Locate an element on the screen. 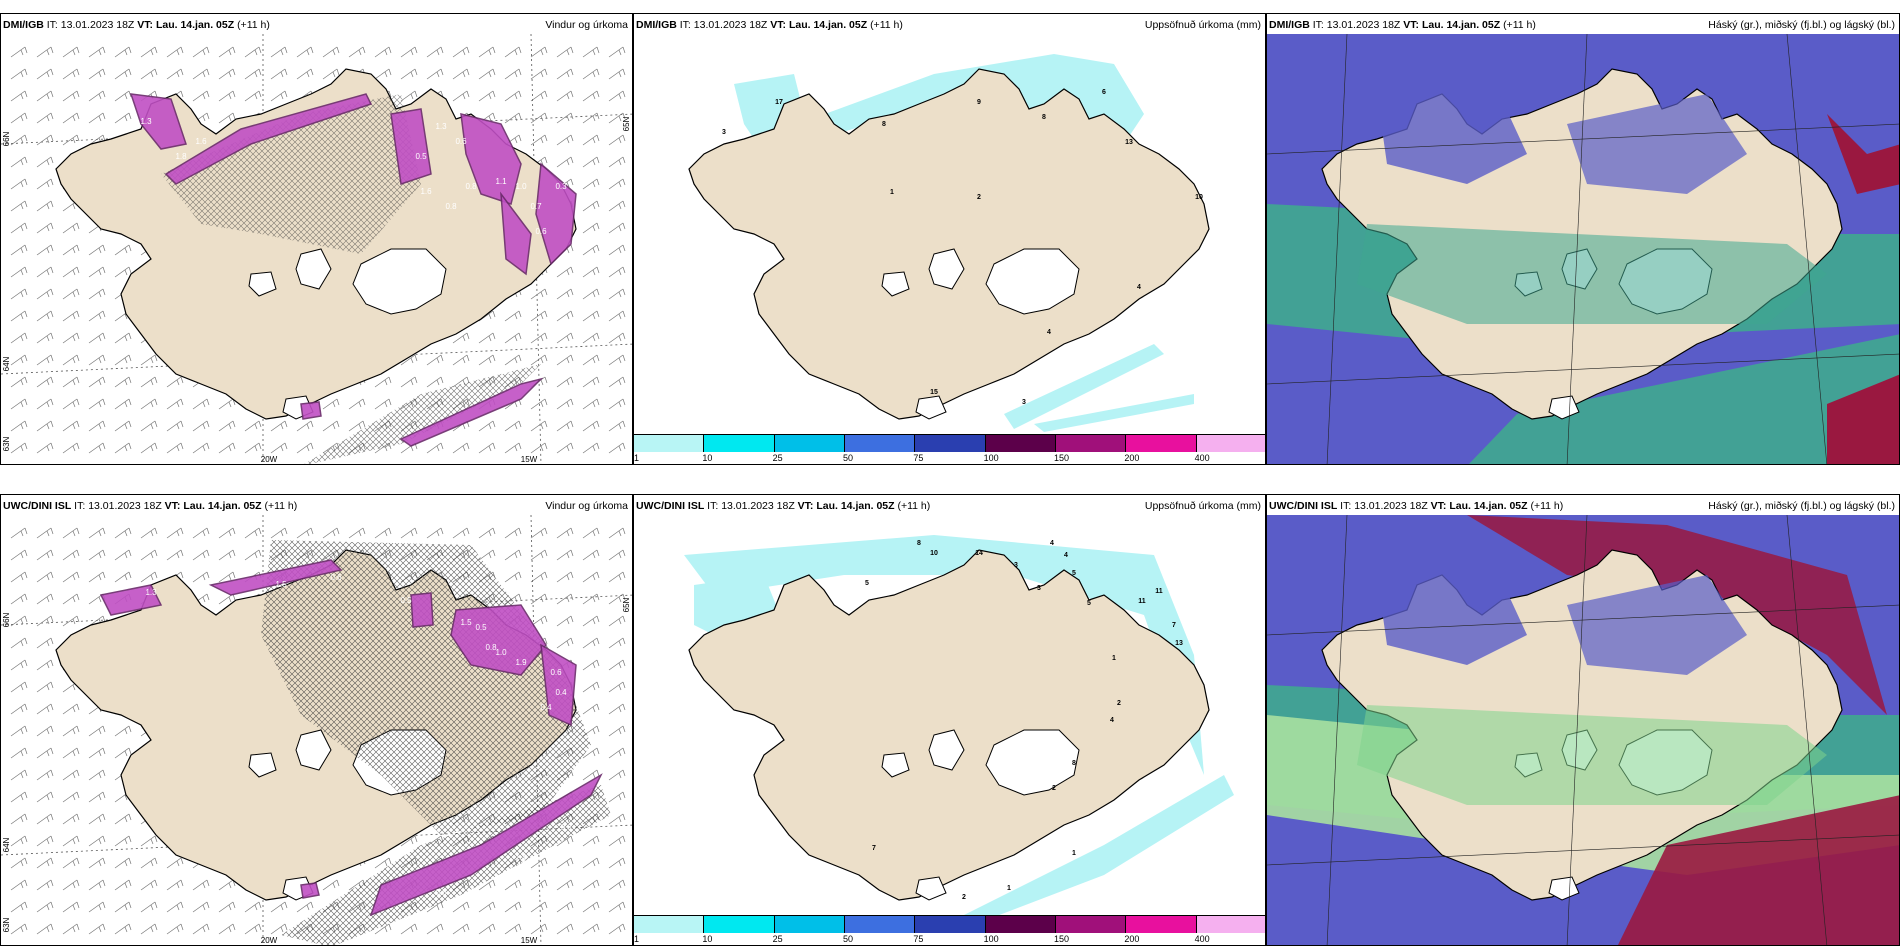 The image size is (1900, 950). colorbar-tick: 25 is located at coordinates (777, 458).